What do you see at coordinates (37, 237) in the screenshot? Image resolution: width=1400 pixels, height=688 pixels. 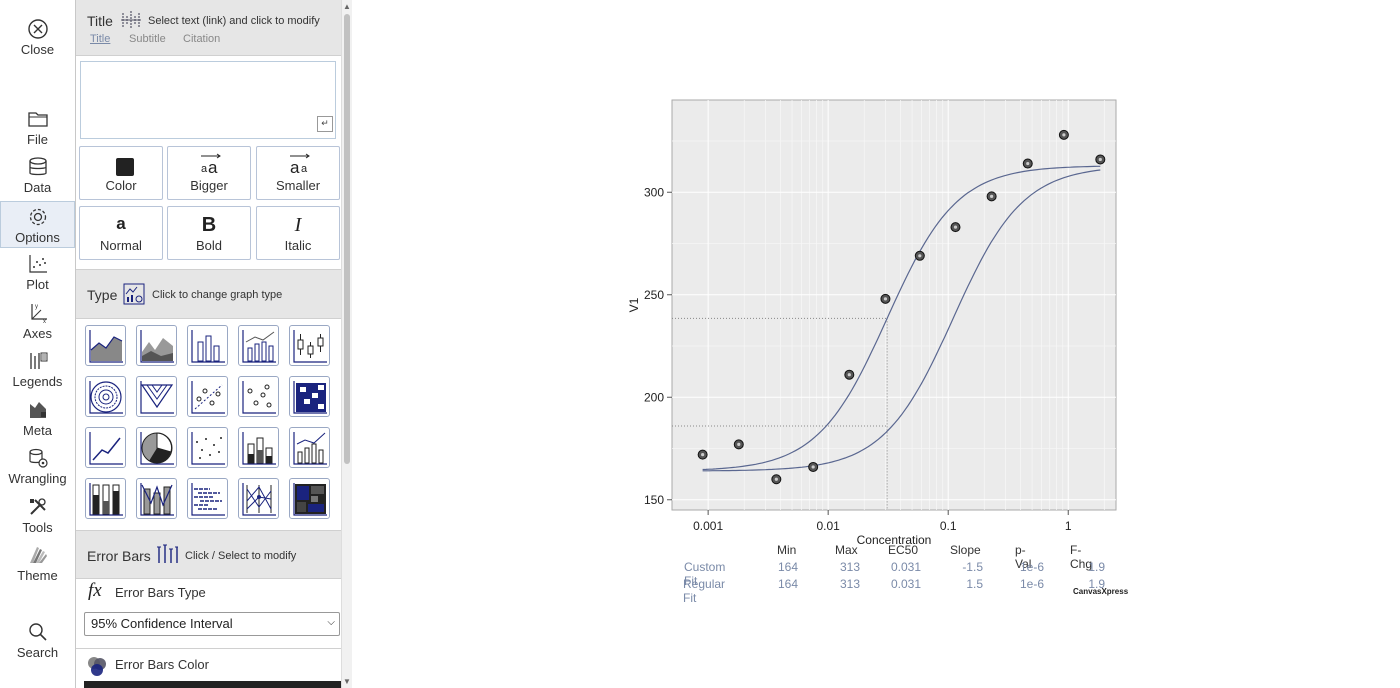 I see `rail-label: Options` at bounding box center [37, 237].